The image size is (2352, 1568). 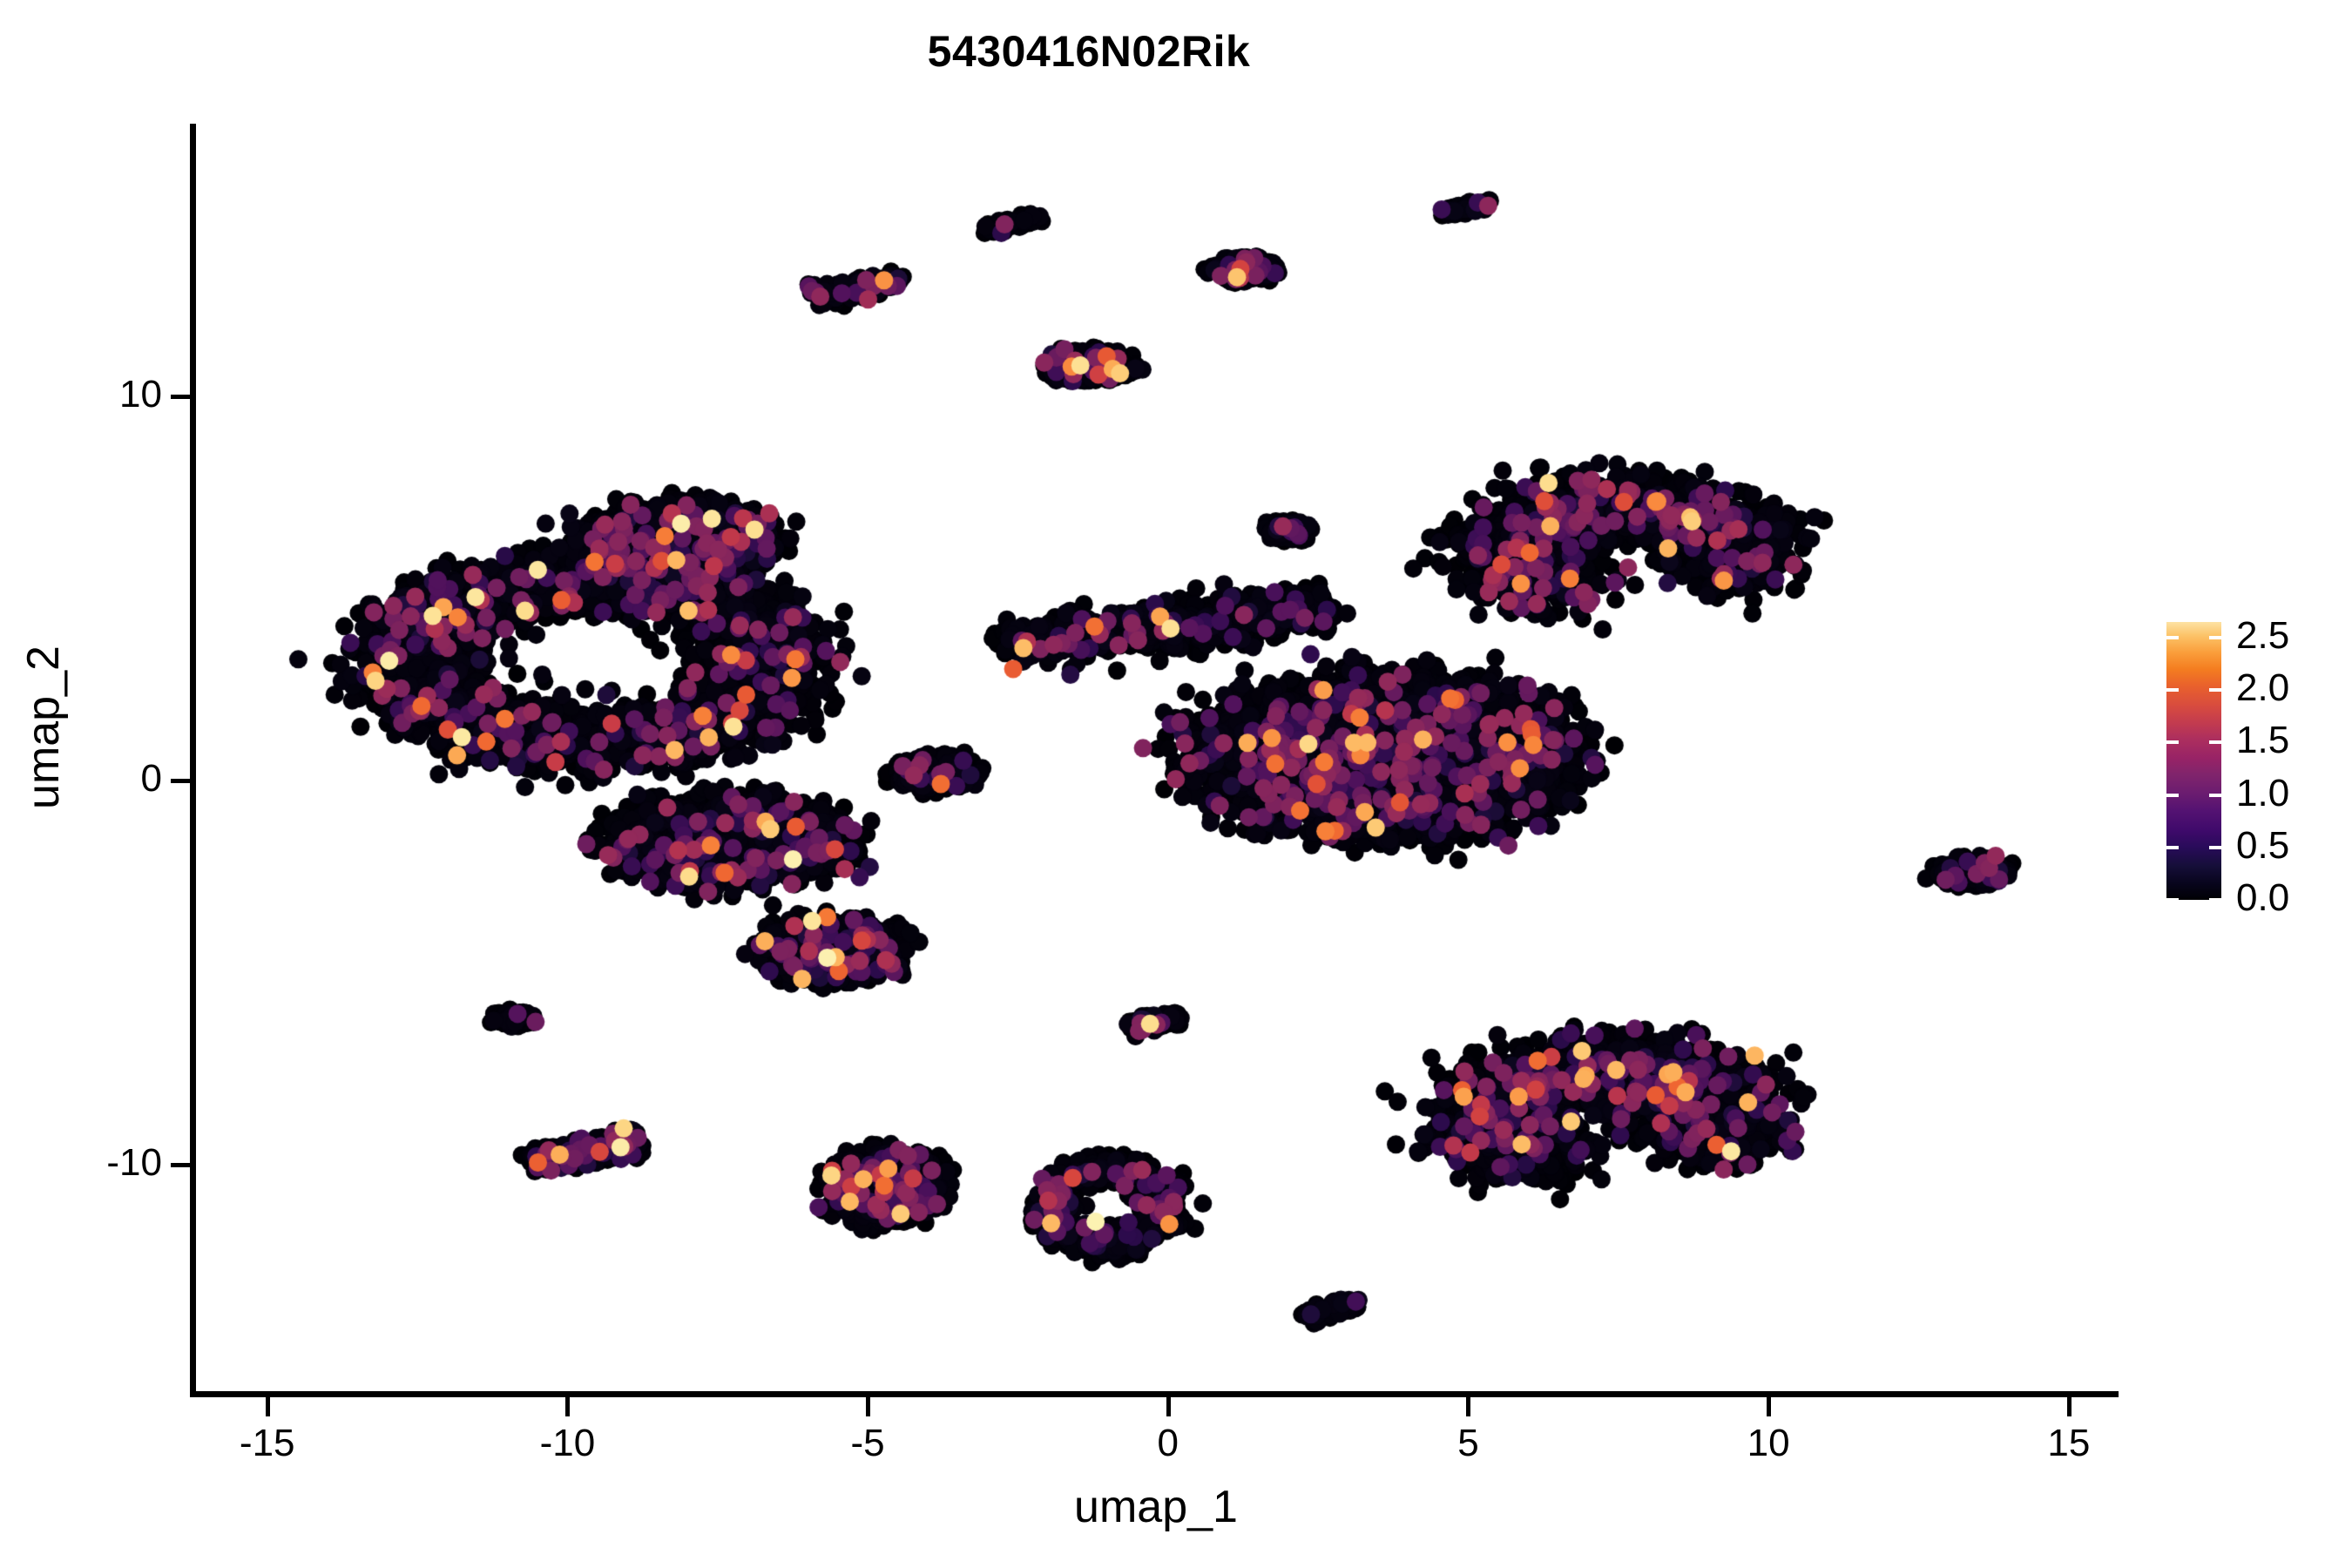 What do you see at coordinates (2263, 792) in the screenshot?
I see `colorbar-label-1.0: 1.0` at bounding box center [2263, 792].